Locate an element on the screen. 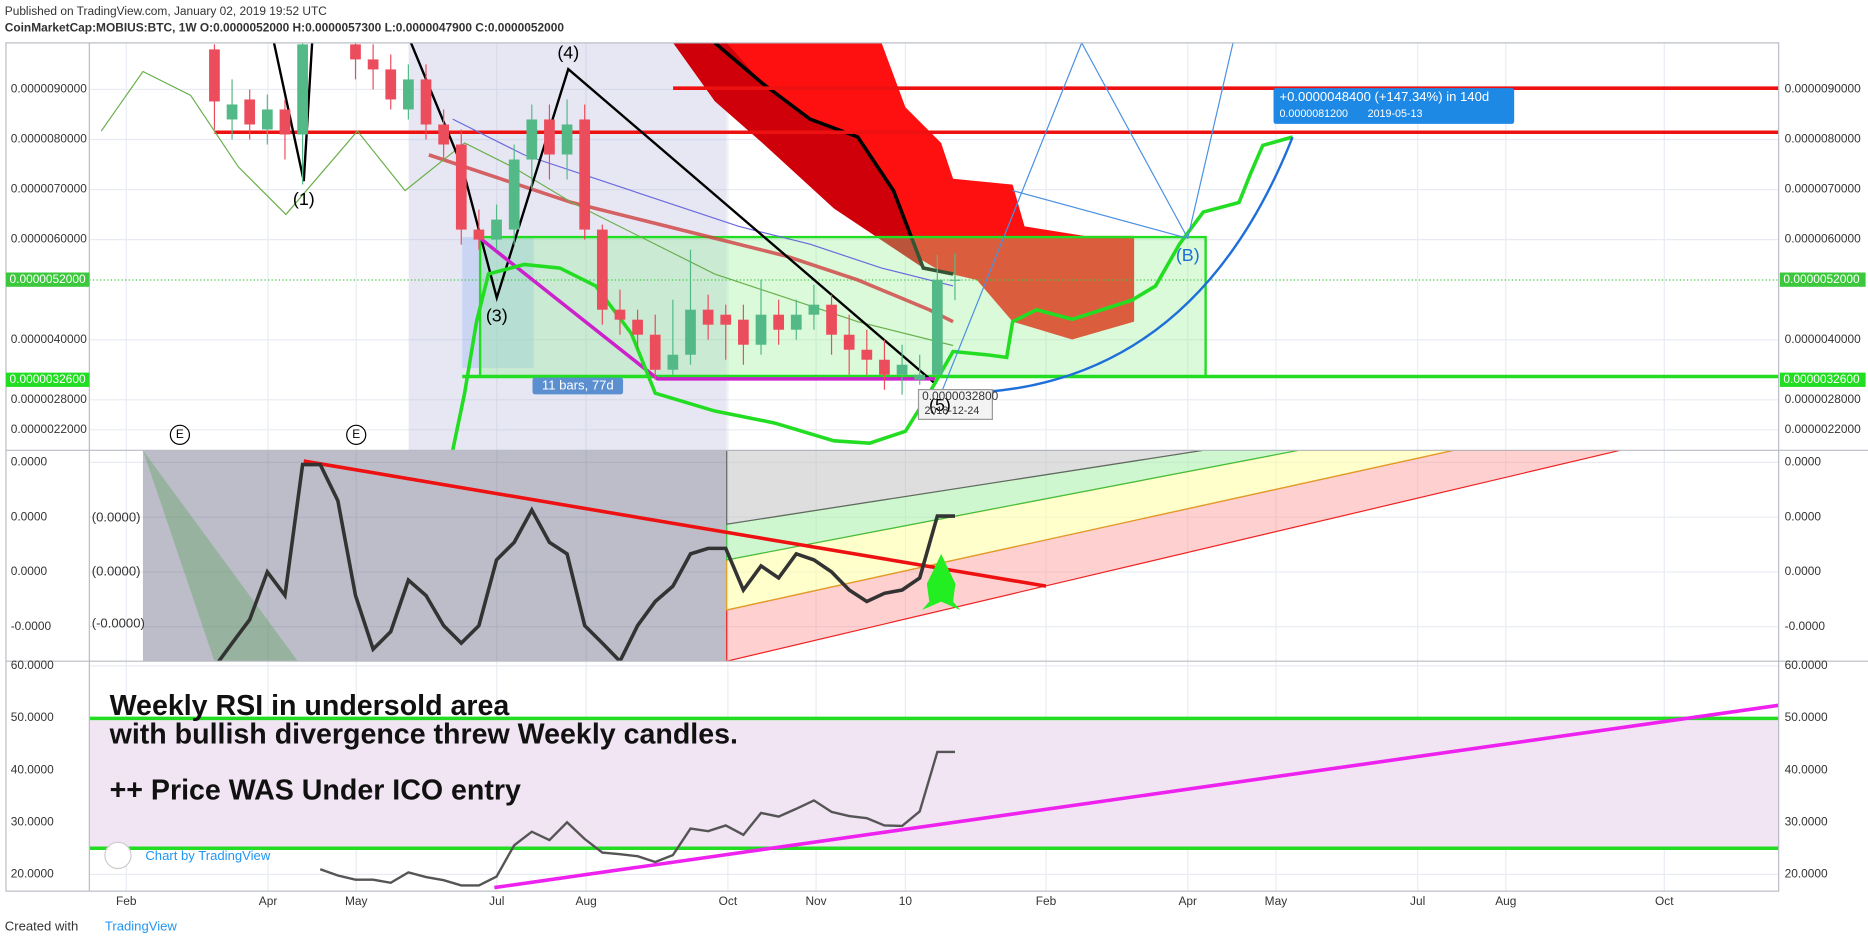 The height and width of the screenshot is (945, 1868). range-label: 11 bars, 77d is located at coordinates (578, 384).